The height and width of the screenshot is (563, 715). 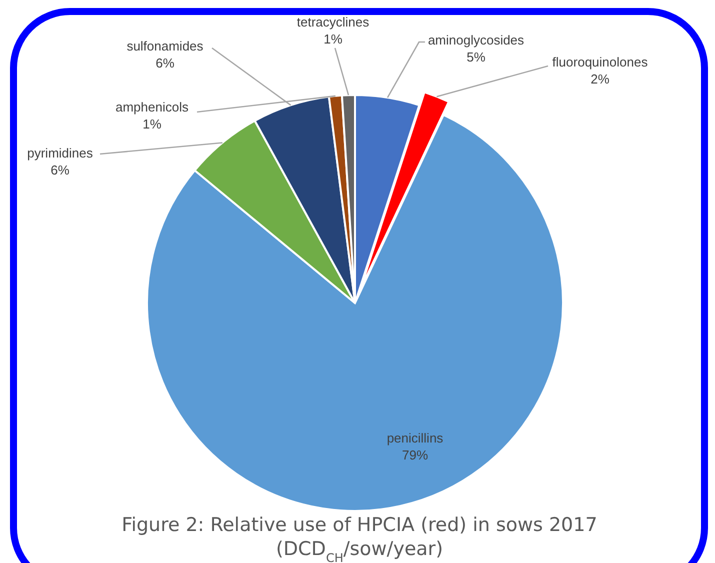 What do you see at coordinates (476, 40) in the screenshot?
I see `slice-label: aminoglycosides` at bounding box center [476, 40].